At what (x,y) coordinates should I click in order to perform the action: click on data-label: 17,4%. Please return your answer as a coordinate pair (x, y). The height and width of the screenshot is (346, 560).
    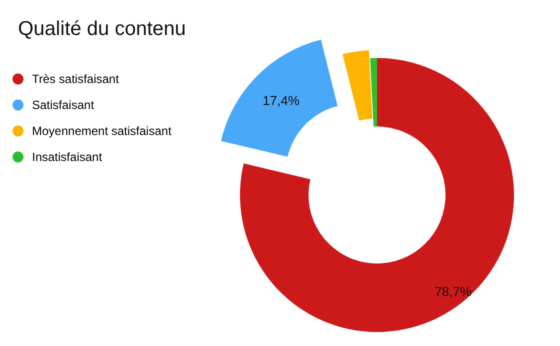
    Looking at the image, I should click on (281, 100).